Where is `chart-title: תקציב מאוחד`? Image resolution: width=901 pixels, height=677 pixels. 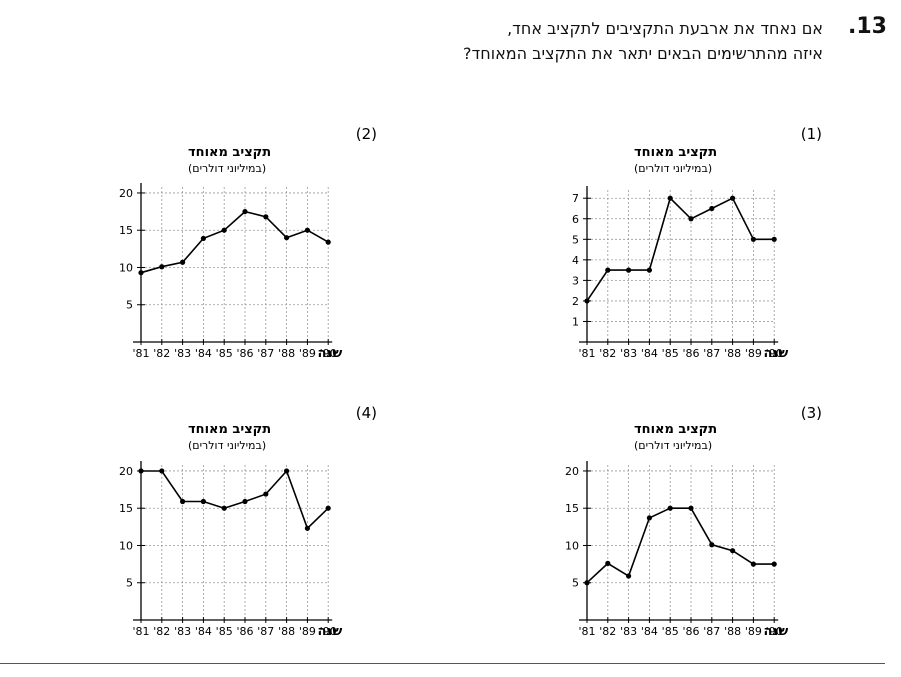 chart-title: תקציב מאוחד is located at coordinates (675, 429).